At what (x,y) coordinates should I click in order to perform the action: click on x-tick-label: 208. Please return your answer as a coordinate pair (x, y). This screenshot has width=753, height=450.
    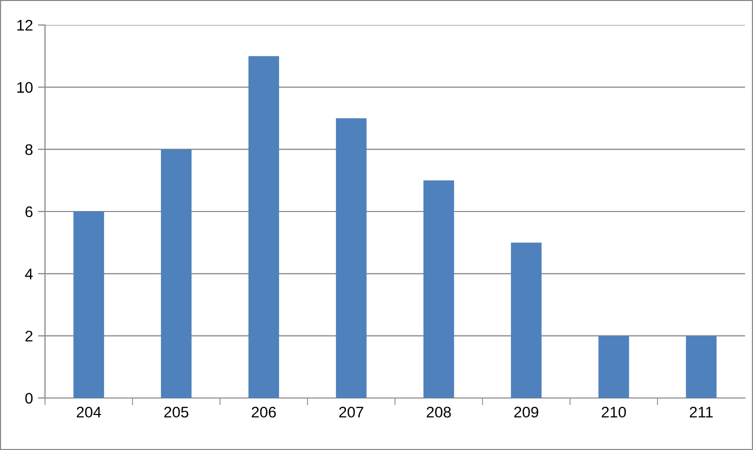
    Looking at the image, I should click on (438, 412).